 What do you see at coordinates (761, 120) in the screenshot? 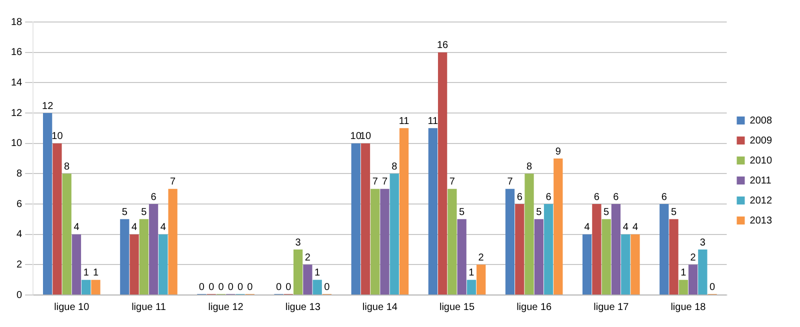
I see `legend-label: 2008` at bounding box center [761, 120].